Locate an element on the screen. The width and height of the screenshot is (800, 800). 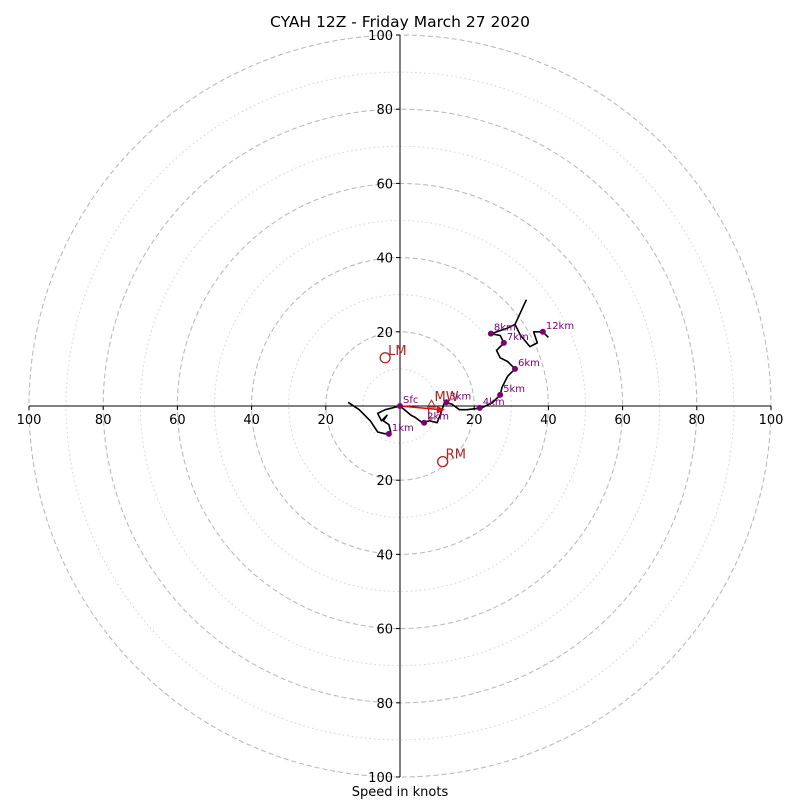
height-marker-label: 6km is located at coordinates (529, 363).